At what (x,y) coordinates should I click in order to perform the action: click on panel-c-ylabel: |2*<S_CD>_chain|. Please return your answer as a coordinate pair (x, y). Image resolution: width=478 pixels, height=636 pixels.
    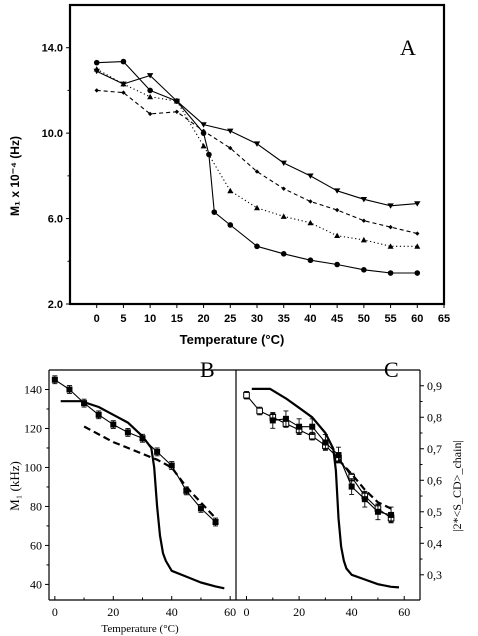
    Looking at the image, I should click on (457, 486).